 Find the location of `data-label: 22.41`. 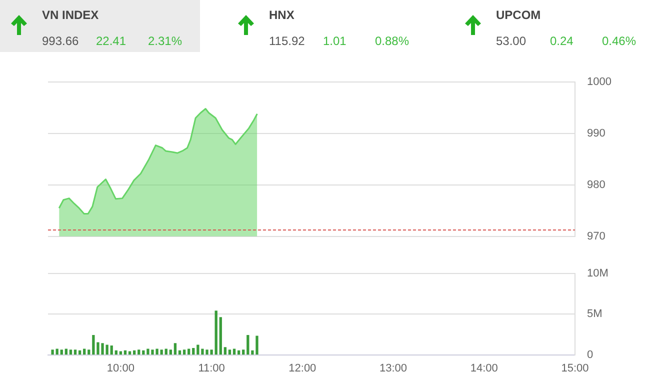

data-label: 22.41 is located at coordinates (111, 41).